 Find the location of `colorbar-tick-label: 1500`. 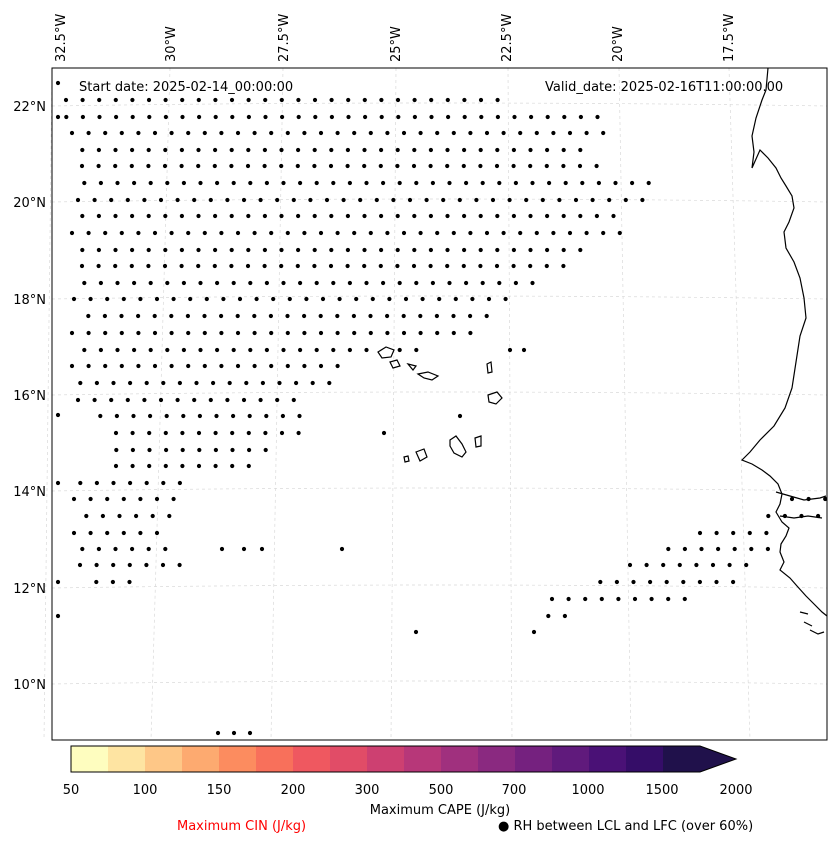

colorbar-tick-label: 1500 is located at coordinates (661, 790).